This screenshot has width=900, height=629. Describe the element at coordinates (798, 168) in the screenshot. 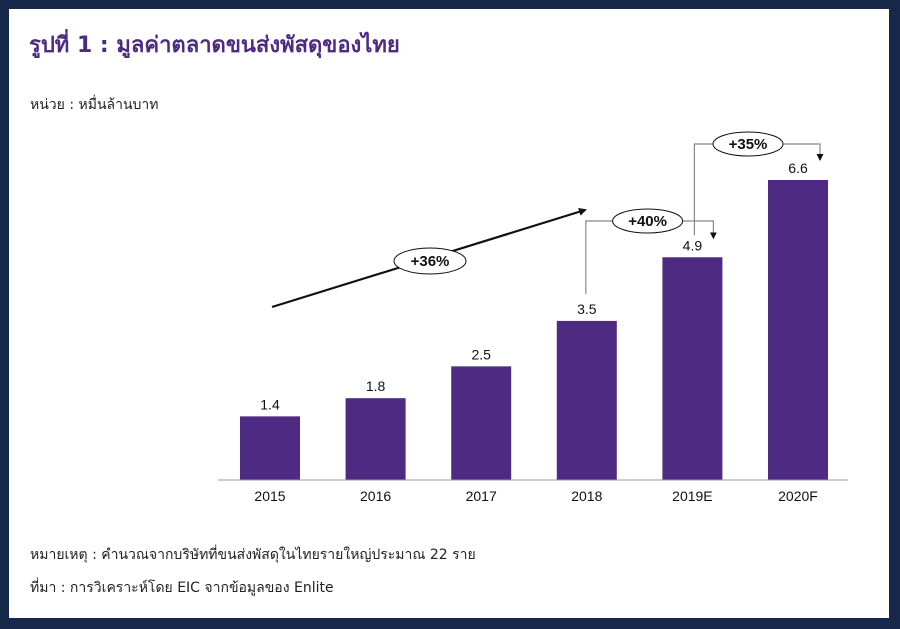

I see `value-label-2020F: 6.6` at that location.